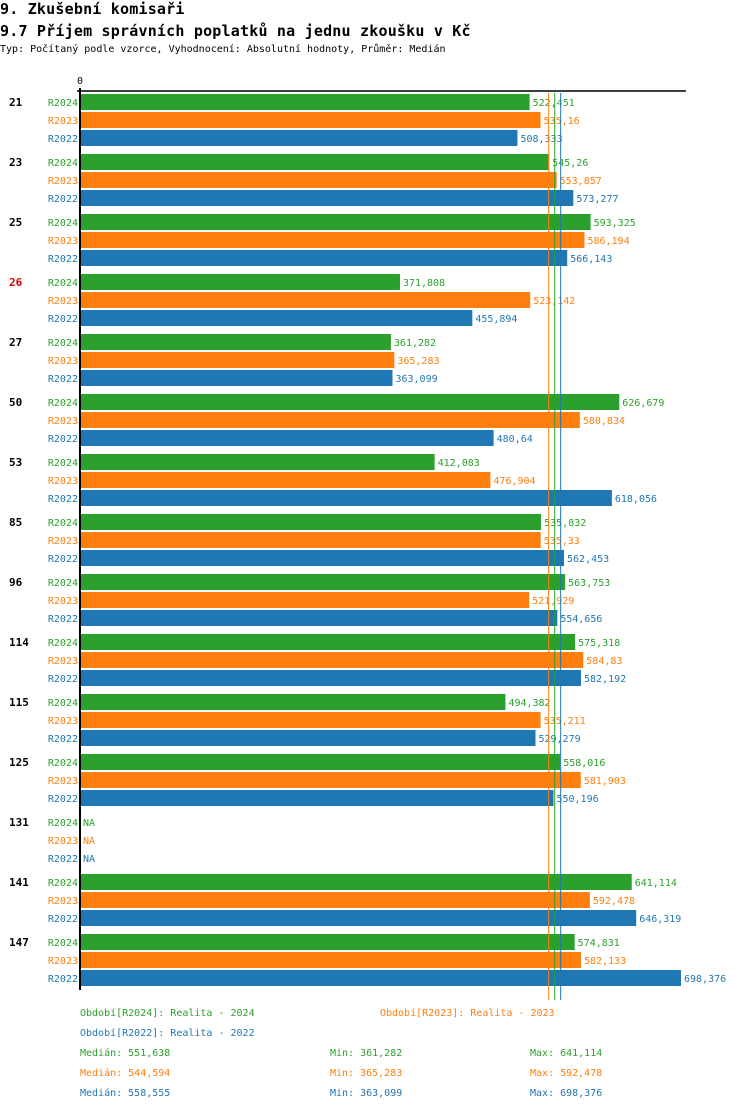  I want to click on data-label: 593,325, so click(615, 223).